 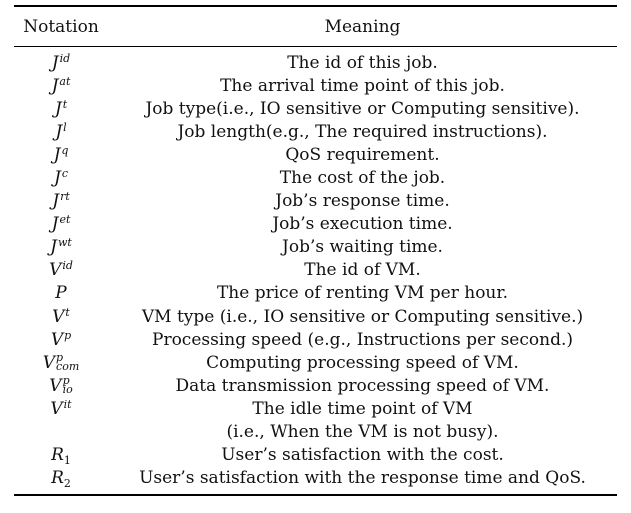 I want to click on symbol-scripts: p io, so click(x=67, y=386).